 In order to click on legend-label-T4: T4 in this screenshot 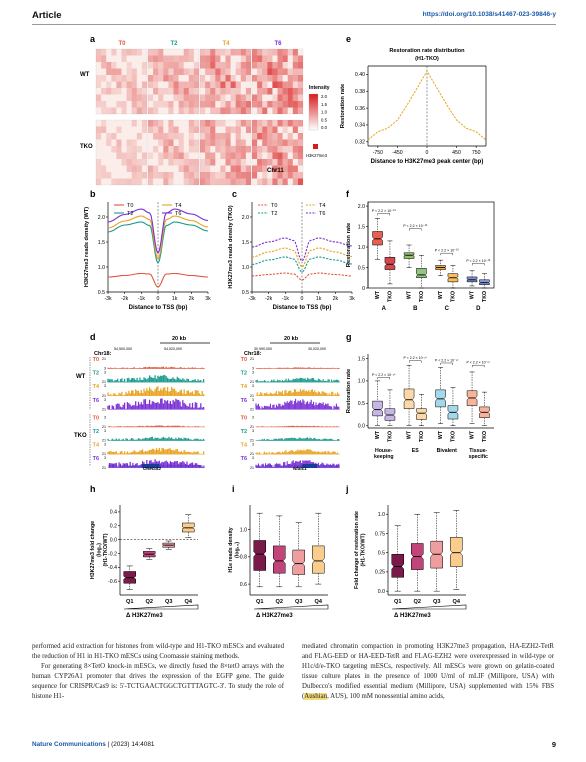, I will do `click(178, 206)`.